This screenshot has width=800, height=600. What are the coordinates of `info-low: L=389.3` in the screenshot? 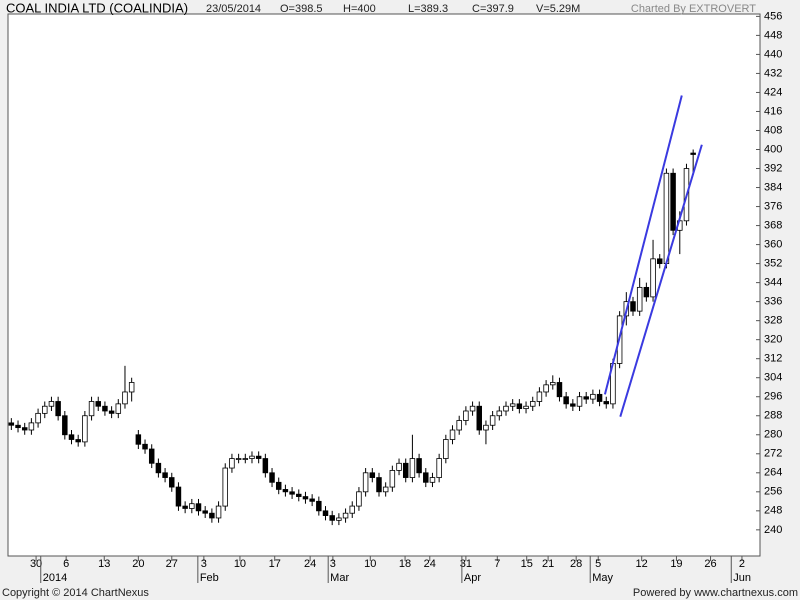 It's located at (428, 9).